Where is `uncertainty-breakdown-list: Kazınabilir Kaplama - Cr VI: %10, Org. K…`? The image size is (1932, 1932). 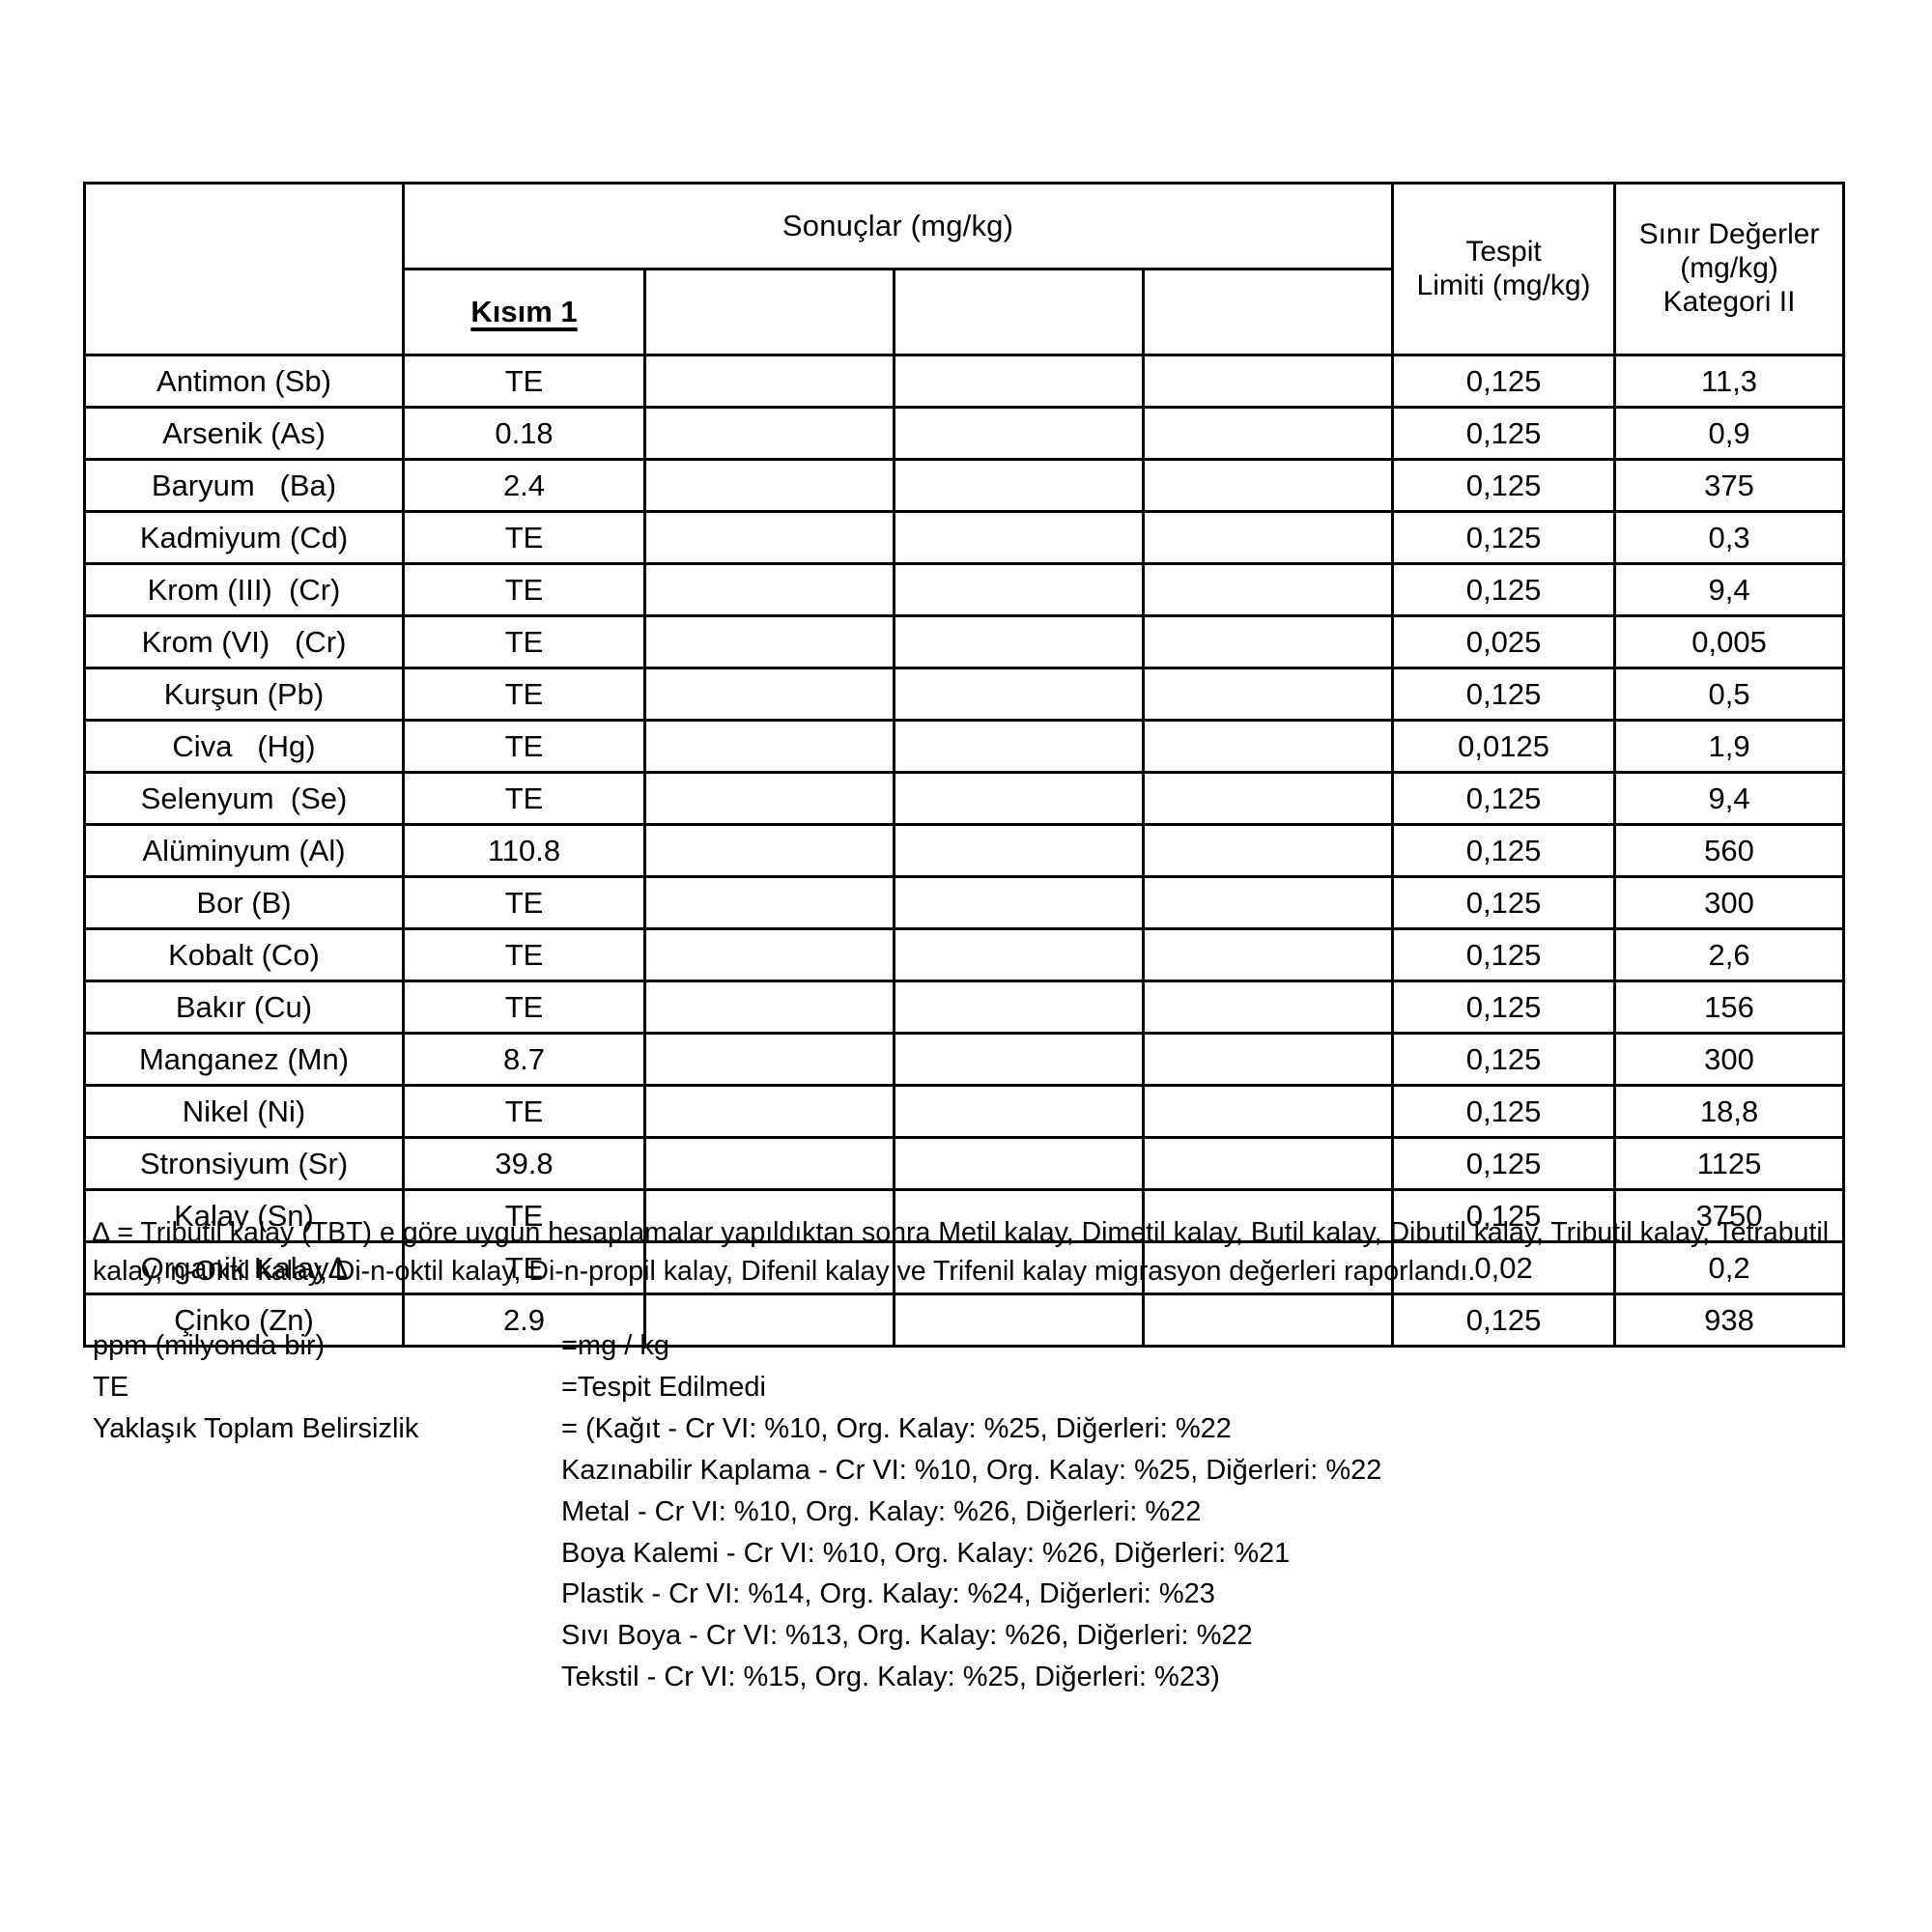
uncertainty-breakdown-list: Kazınabilir Kaplama - Cr VI: %10, Org. K… is located at coordinates (1206, 1574).